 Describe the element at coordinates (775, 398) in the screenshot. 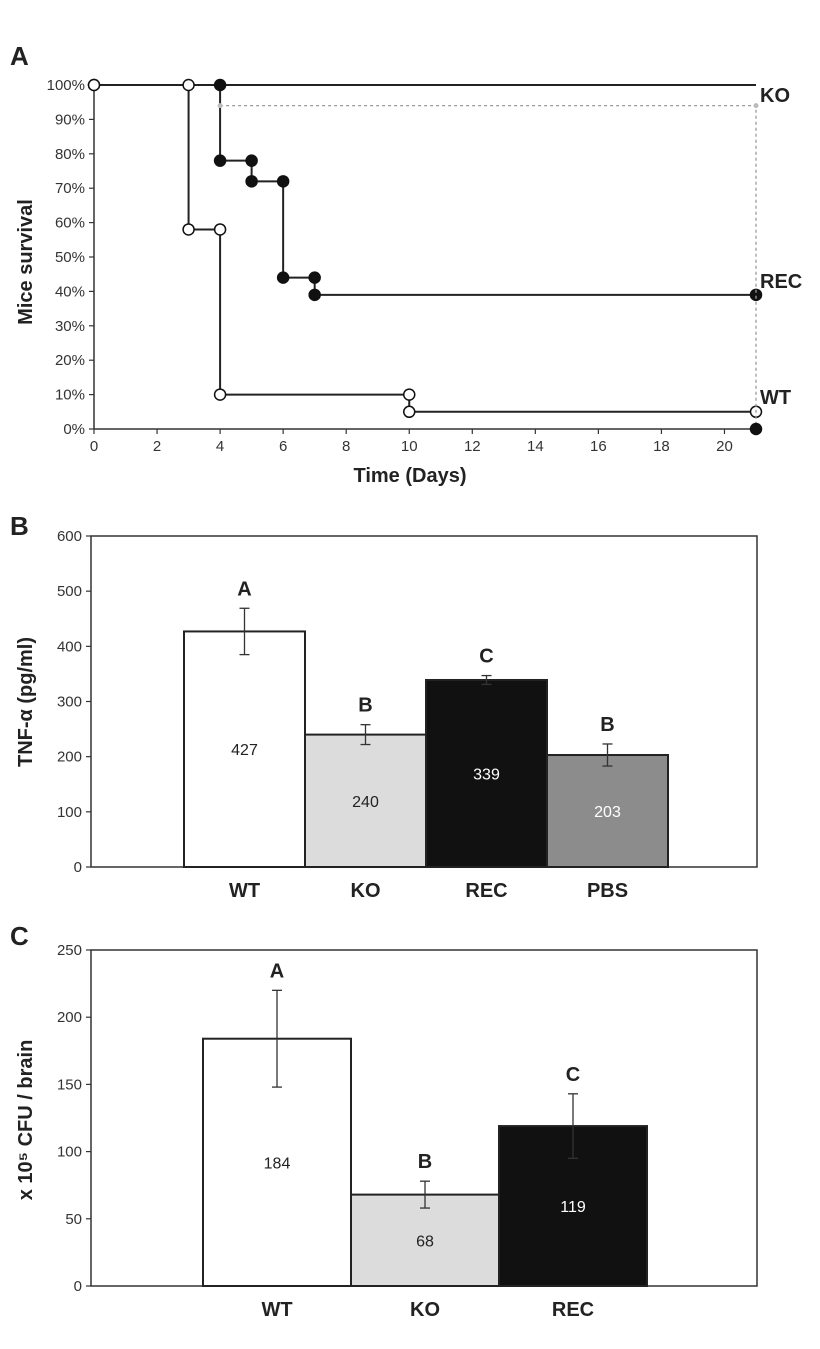

I see `series-label-wt: WT` at that location.